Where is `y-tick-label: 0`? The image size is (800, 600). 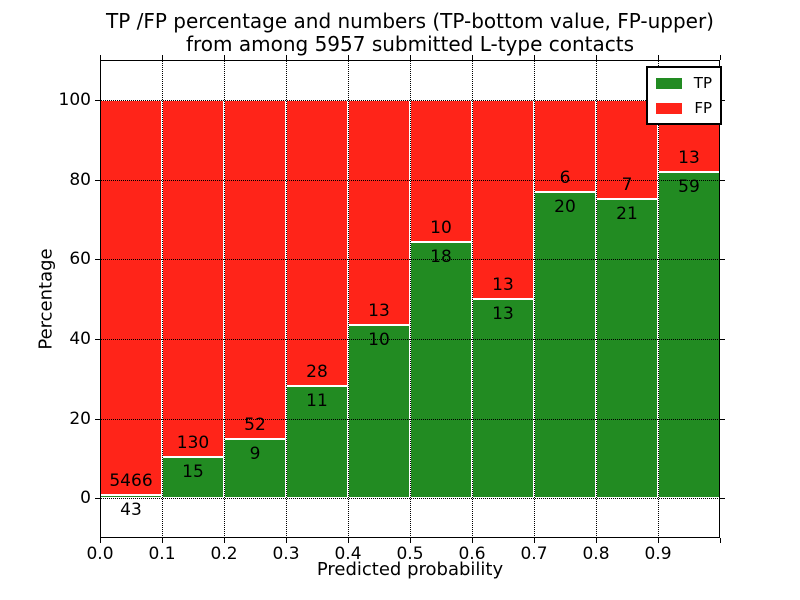
y-tick-label: 0 is located at coordinates (85, 498).